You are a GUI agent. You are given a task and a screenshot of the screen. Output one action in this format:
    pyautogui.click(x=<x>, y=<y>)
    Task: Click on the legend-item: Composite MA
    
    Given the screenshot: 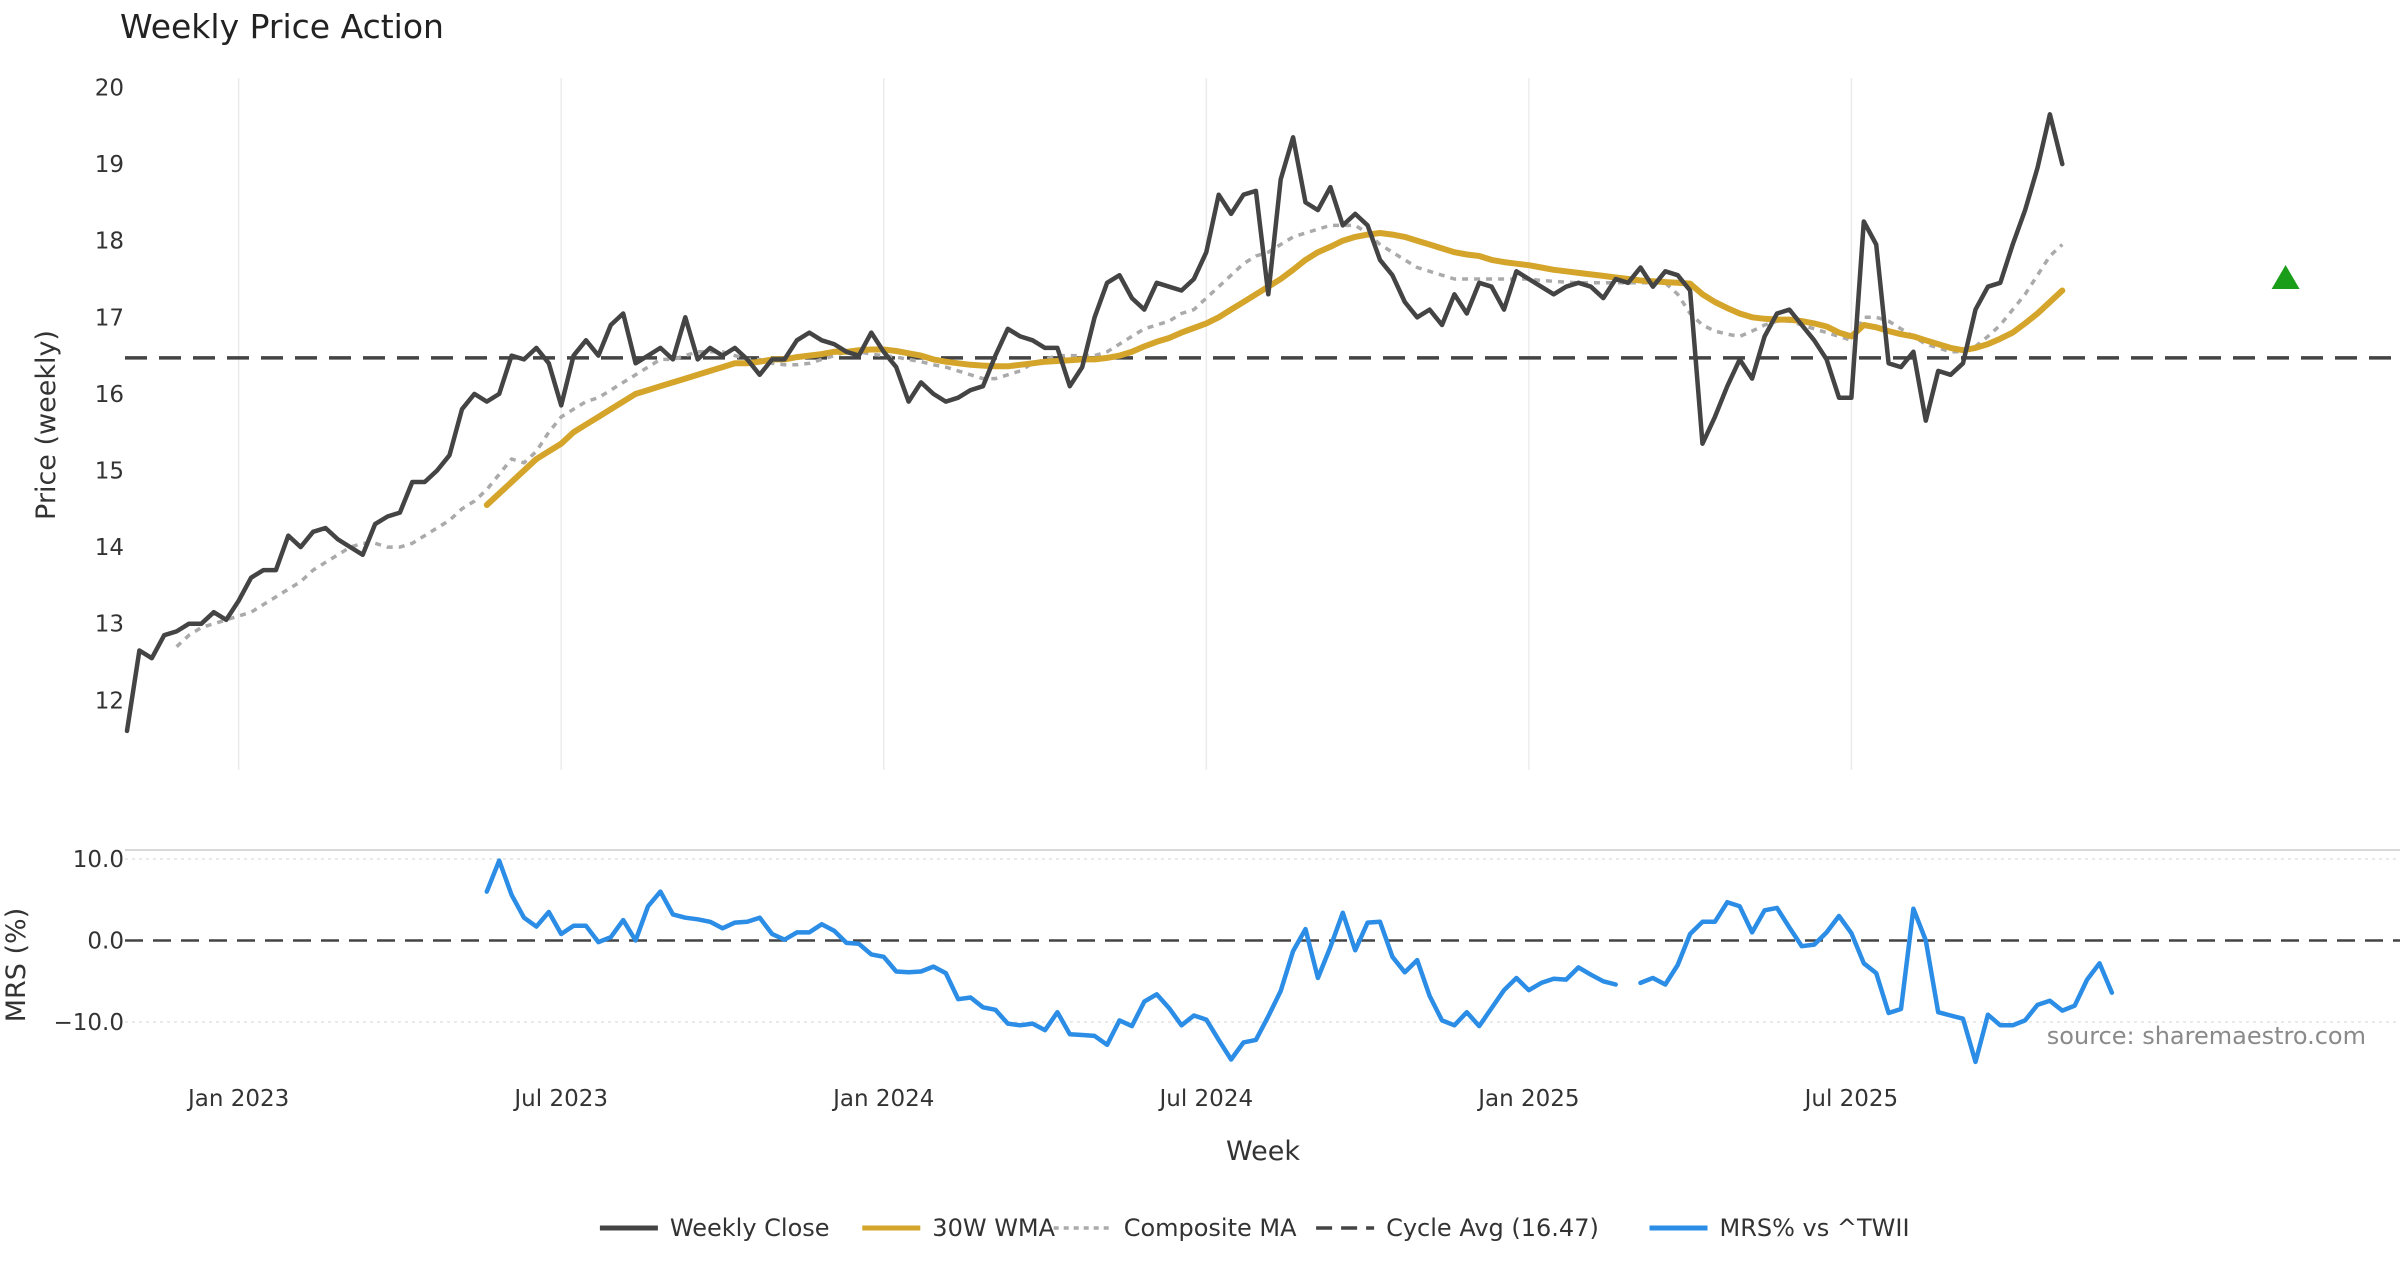 What is the action you would take?
    pyautogui.click(x=1175, y=1228)
    